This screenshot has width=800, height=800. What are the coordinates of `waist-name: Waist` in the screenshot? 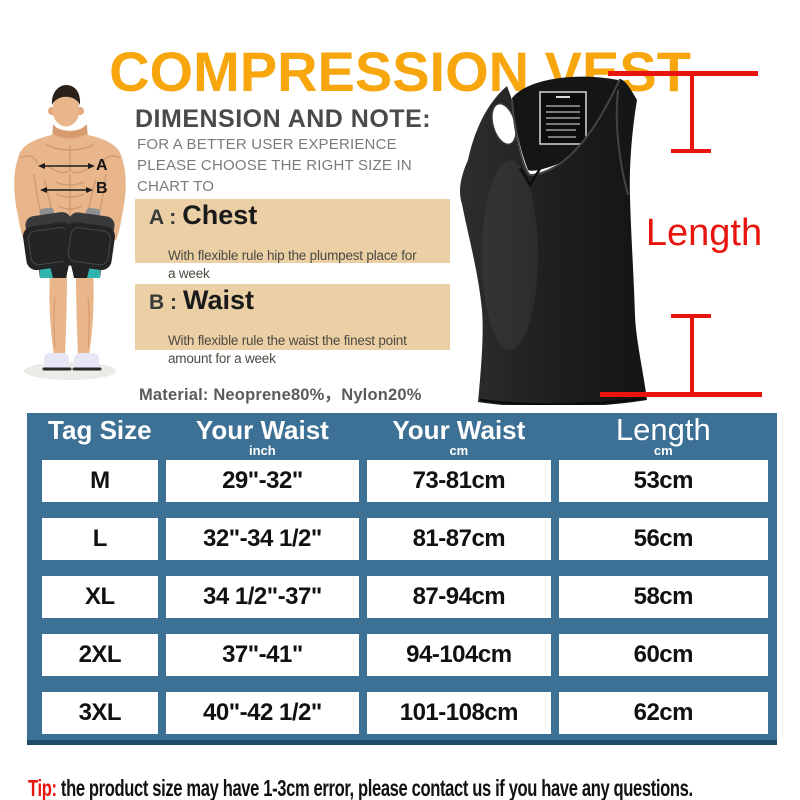 It's located at (219, 300).